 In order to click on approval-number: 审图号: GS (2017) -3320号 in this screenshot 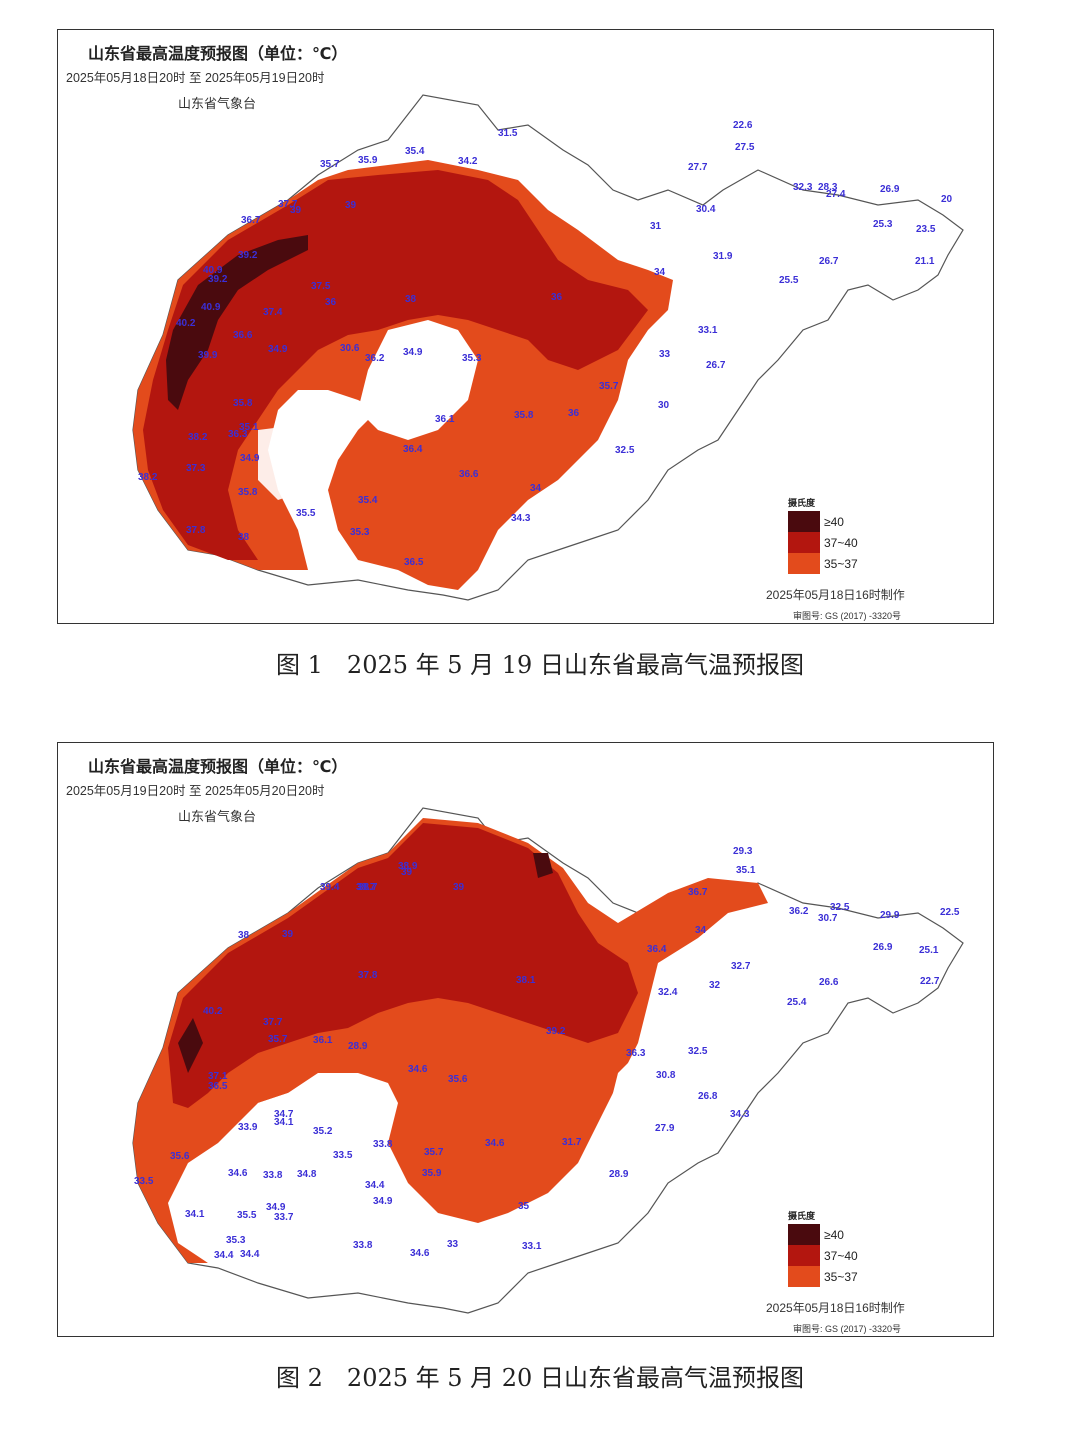, I will do `click(847, 616)`.